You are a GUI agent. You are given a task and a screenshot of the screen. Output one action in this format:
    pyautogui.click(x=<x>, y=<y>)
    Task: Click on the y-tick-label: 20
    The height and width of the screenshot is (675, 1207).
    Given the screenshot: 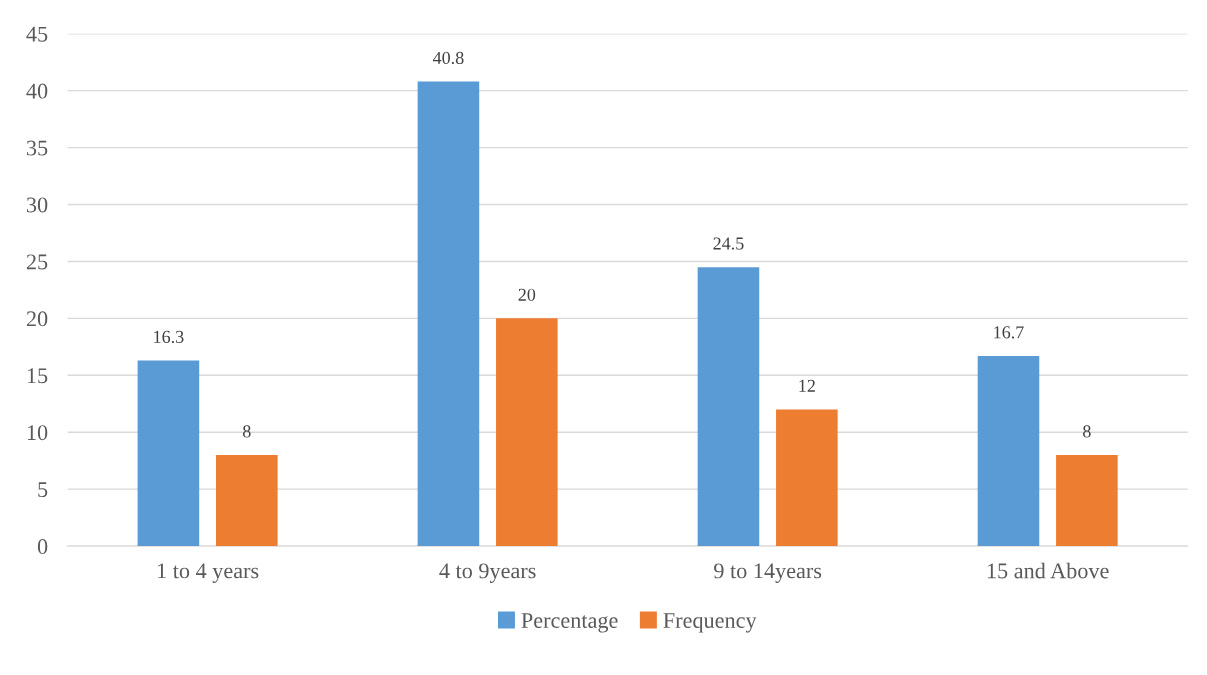 What is the action you would take?
    pyautogui.click(x=37, y=319)
    